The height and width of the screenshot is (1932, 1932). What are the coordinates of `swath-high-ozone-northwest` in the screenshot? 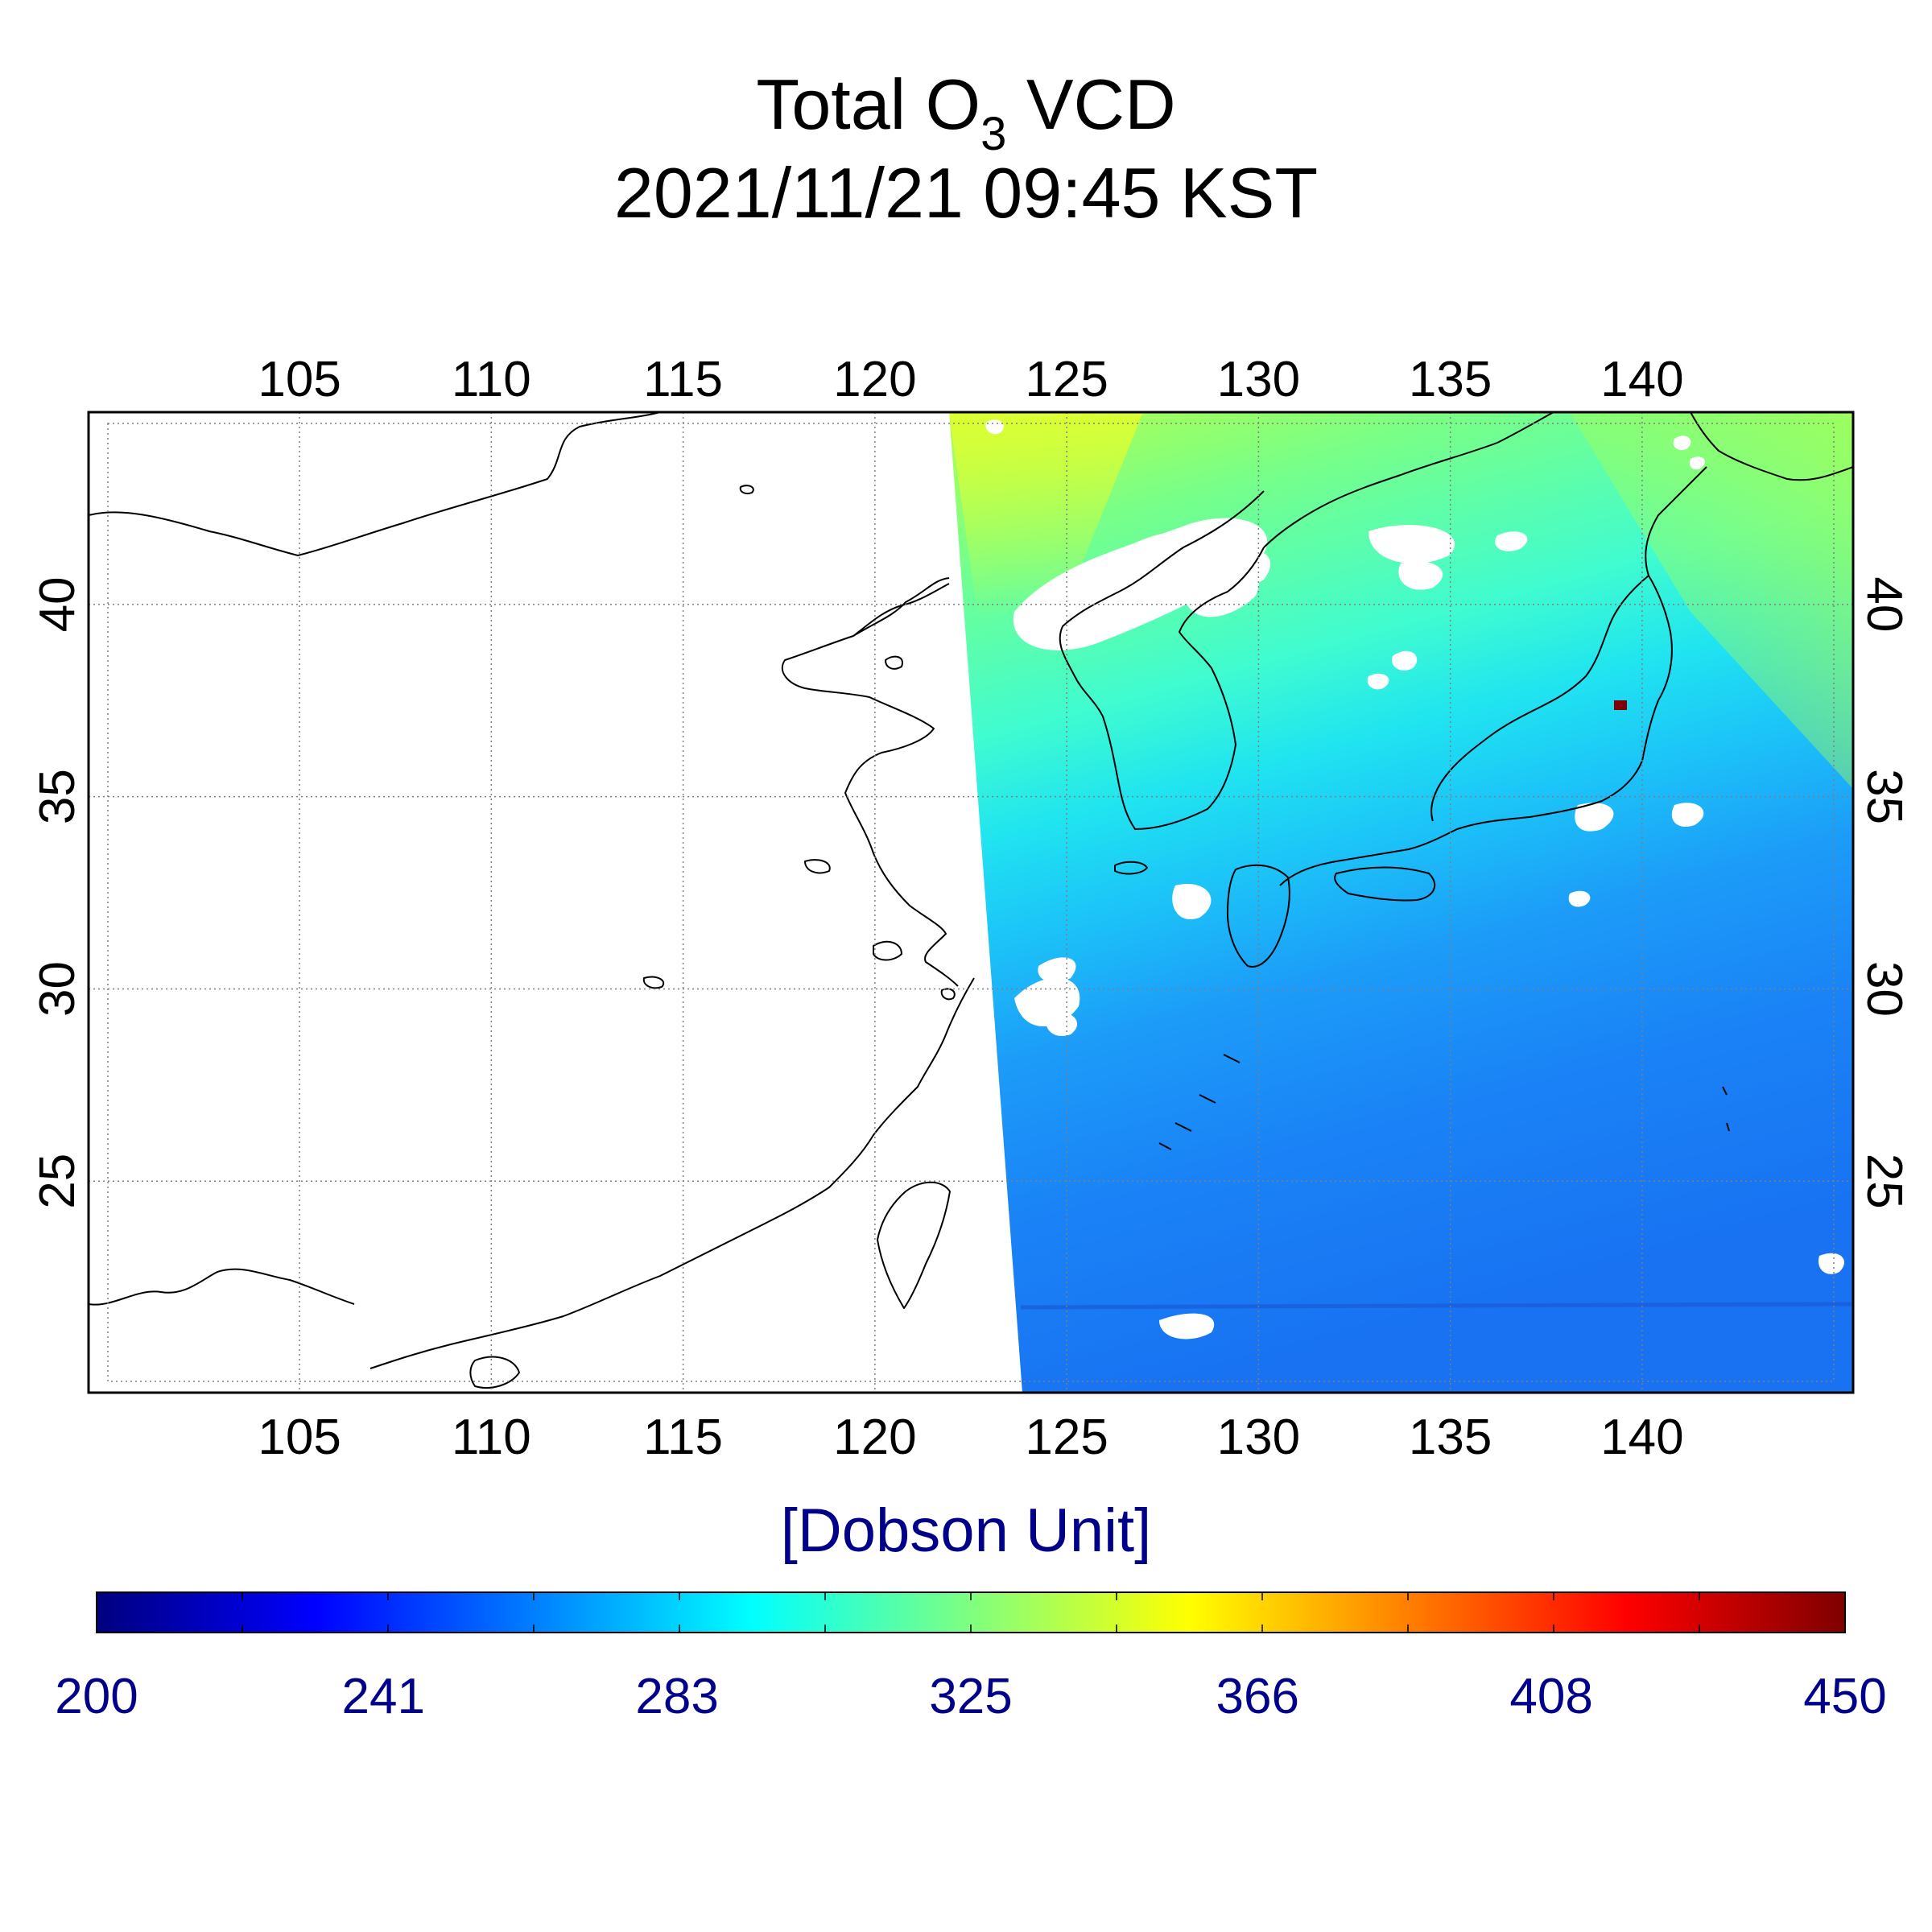 It's located at (1046, 516).